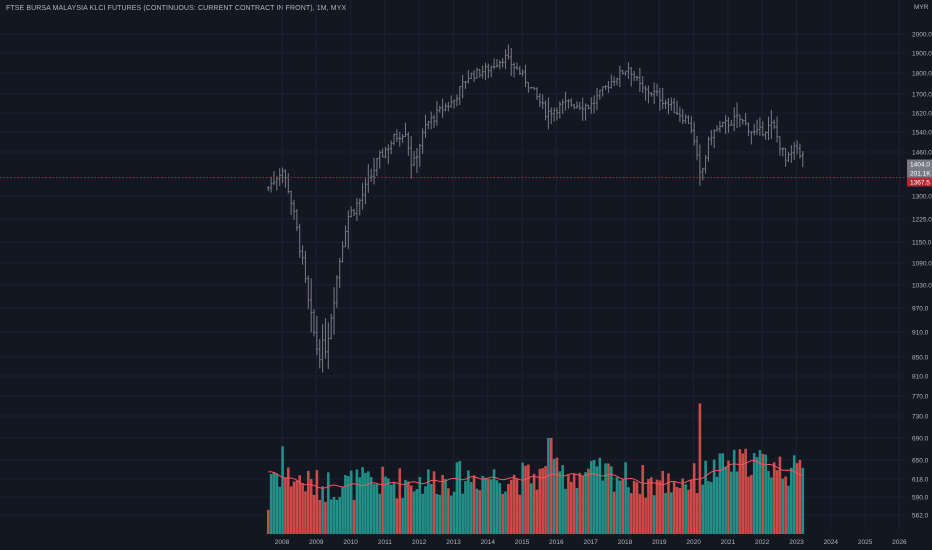 The width and height of the screenshot is (932, 550). Describe the element at coordinates (920, 309) in the screenshot. I see `price-tick-label: 970.0` at that location.